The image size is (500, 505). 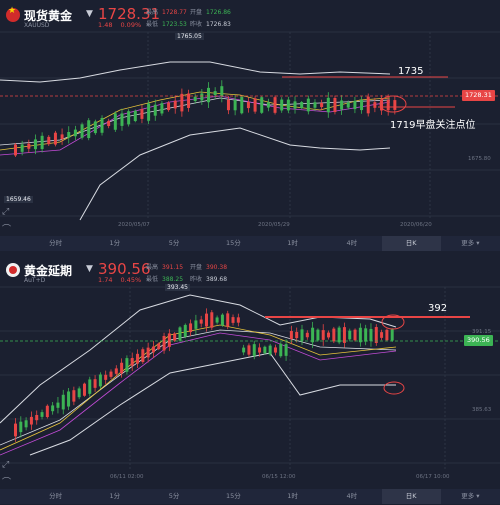 What do you see at coordinates (195, 121) in the screenshot?
I see `bollinger-mid` at bounding box center [195, 121].